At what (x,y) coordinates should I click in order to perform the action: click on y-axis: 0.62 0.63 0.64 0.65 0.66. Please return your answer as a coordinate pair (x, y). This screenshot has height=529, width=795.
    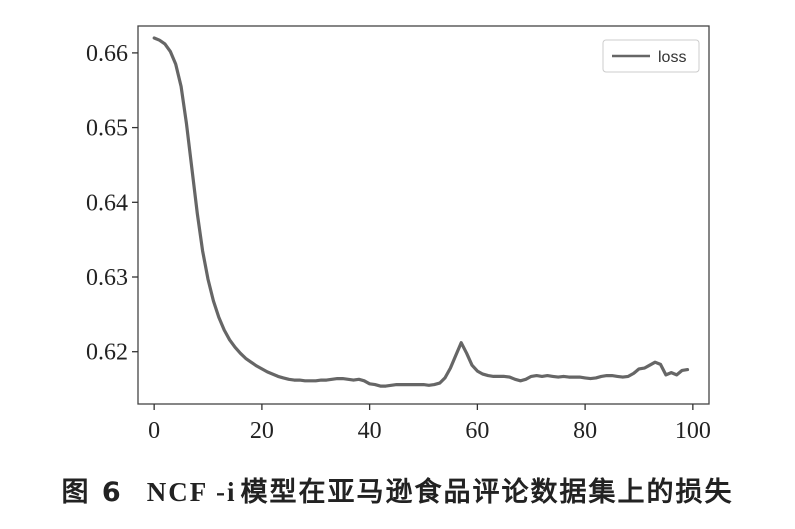
    Looking at the image, I should click on (112, 203).